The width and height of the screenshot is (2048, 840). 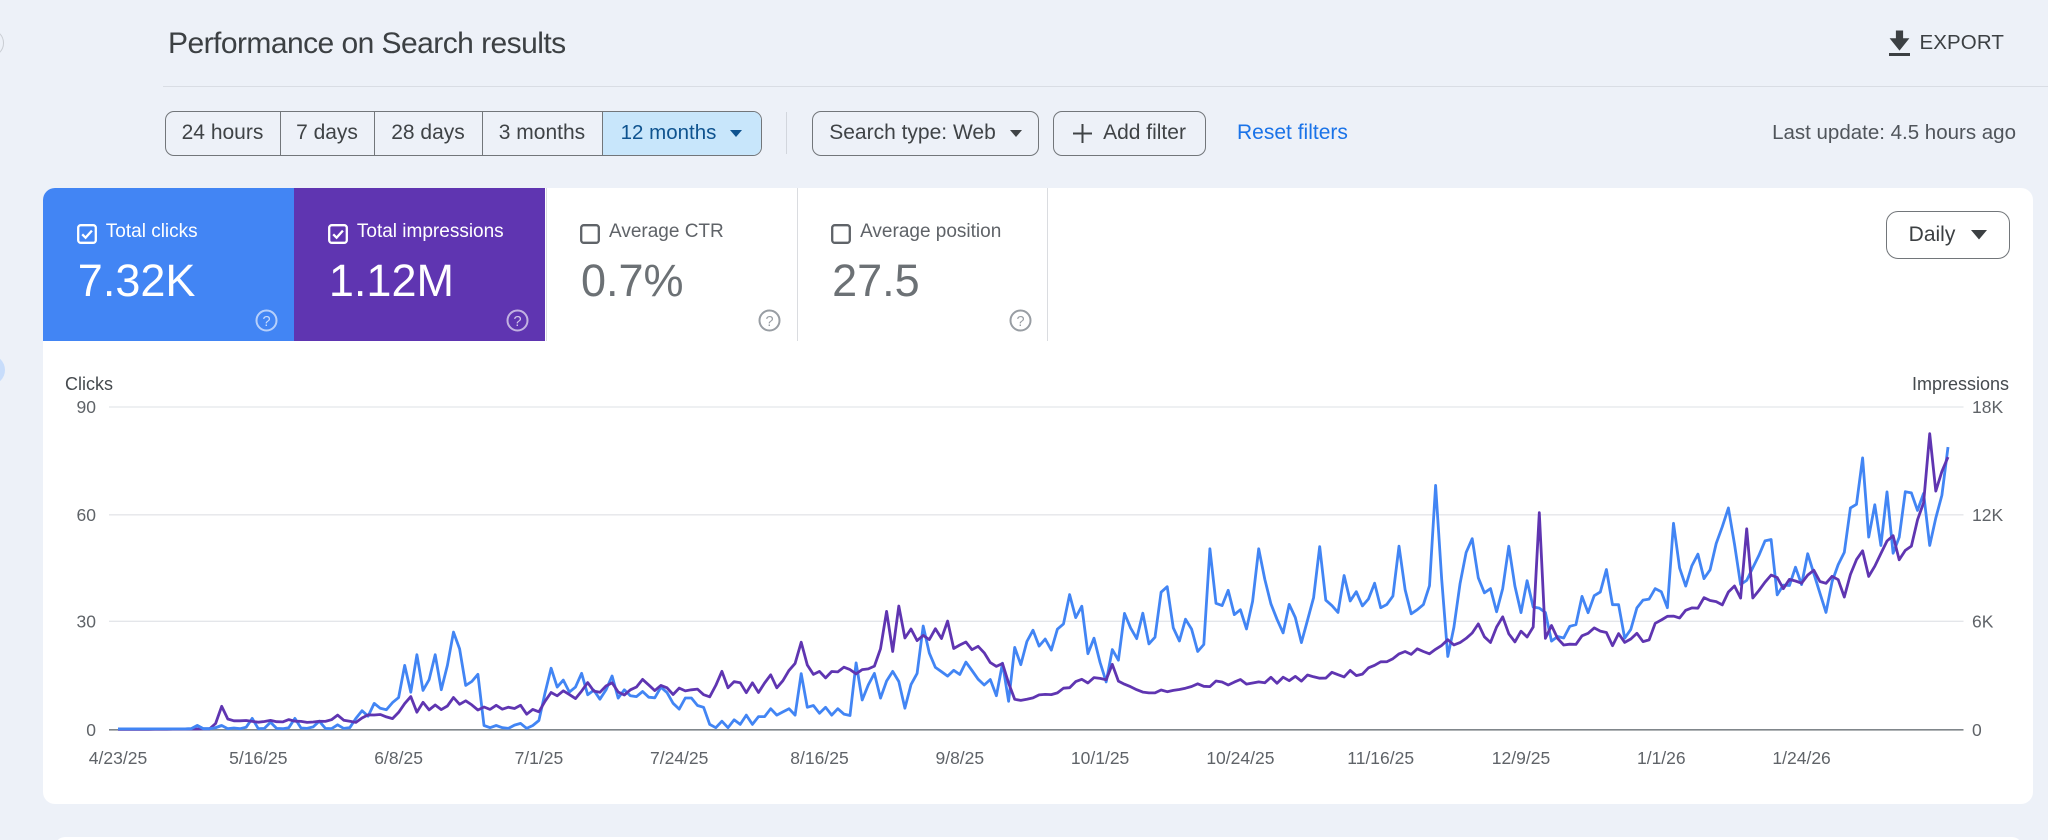 I want to click on svg-text: 60, so click(x=87, y=515).